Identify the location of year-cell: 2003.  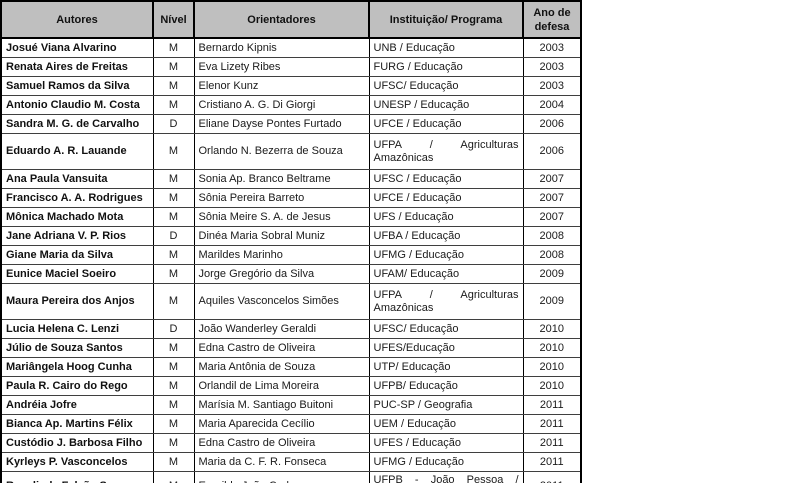
(552, 86).